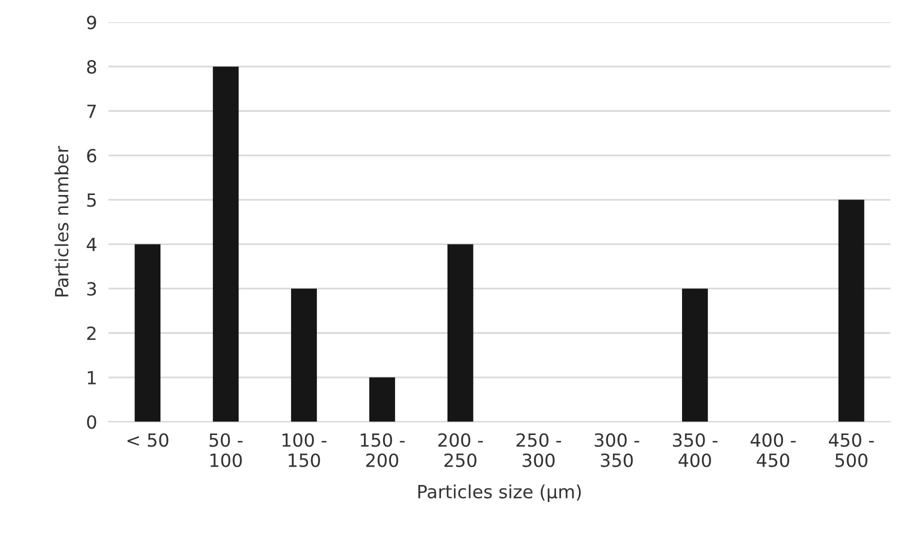 This screenshot has width=904, height=555. What do you see at coordinates (91, 155) in the screenshot?
I see `y-tick-label: 6` at bounding box center [91, 155].